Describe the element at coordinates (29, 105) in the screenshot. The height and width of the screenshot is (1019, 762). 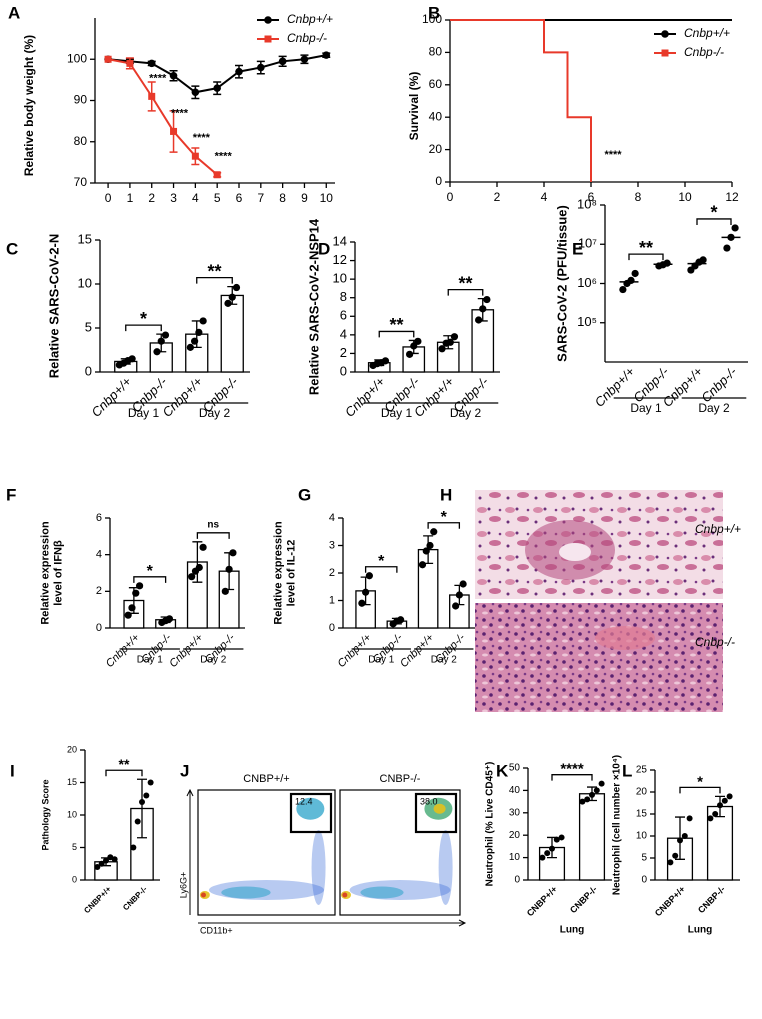
I see `y-axis-label: Relative body weight (%)` at that location.